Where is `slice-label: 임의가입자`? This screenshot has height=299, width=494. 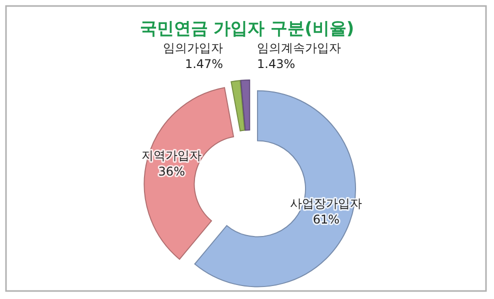 slice-label: 임의가입자 is located at coordinates (193, 48).